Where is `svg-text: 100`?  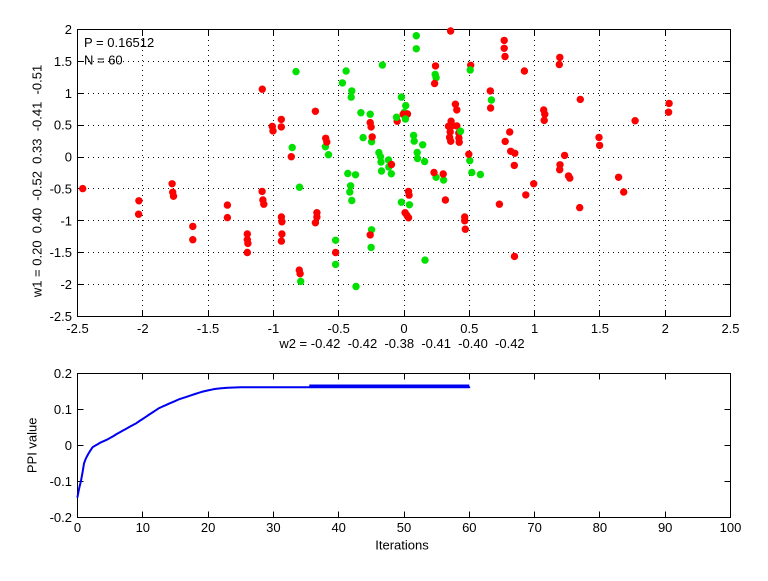
svg-text: 100 is located at coordinates (731, 527).